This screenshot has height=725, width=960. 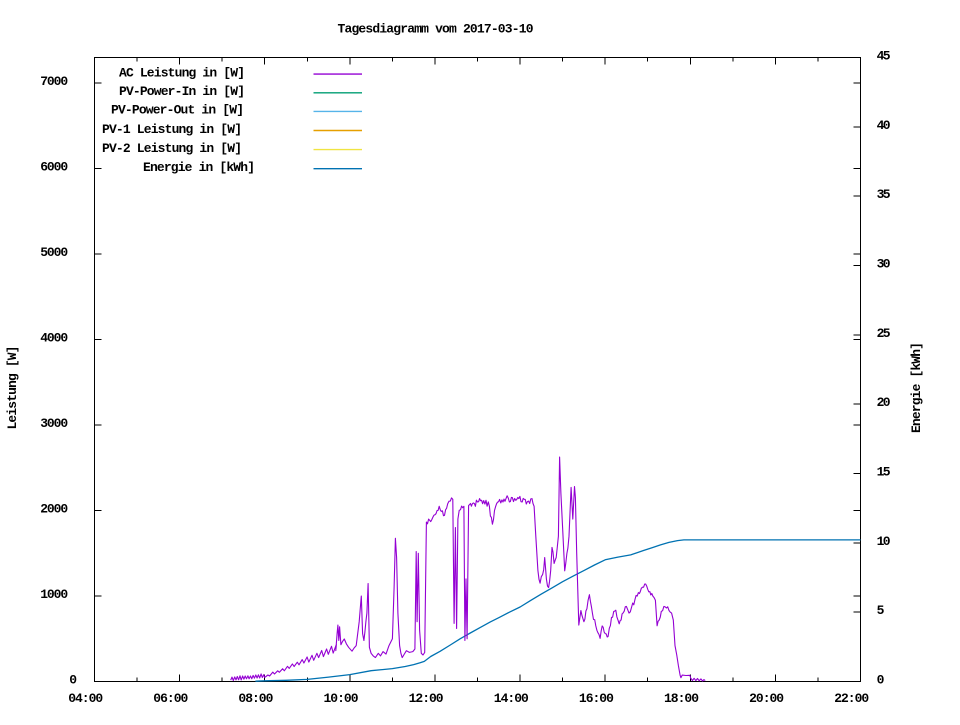 I want to click on svg-text: 25, so click(x=884, y=333).